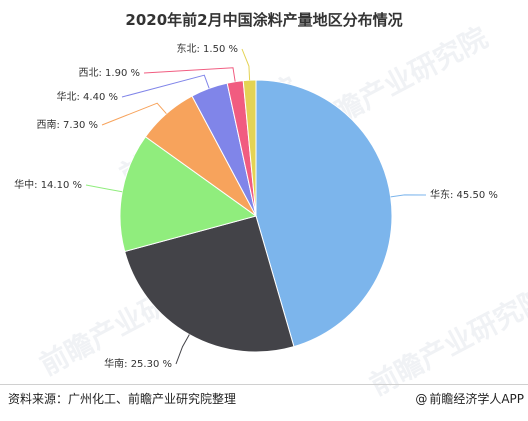 Image resolution: width=528 pixels, height=421 pixels. Describe the element at coordinates (104, 188) in the screenshot. I see `leader-line-华中` at that location.